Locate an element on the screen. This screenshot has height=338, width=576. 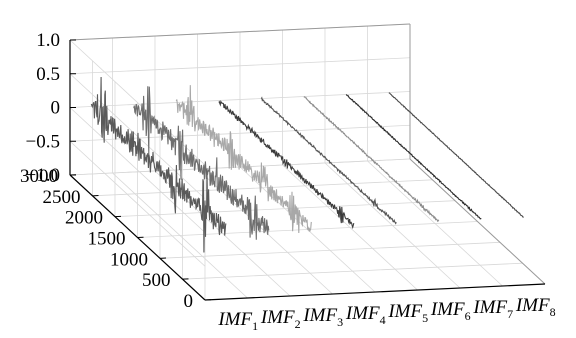
depth-tick-label: 3000 is located at coordinates (39, 176).